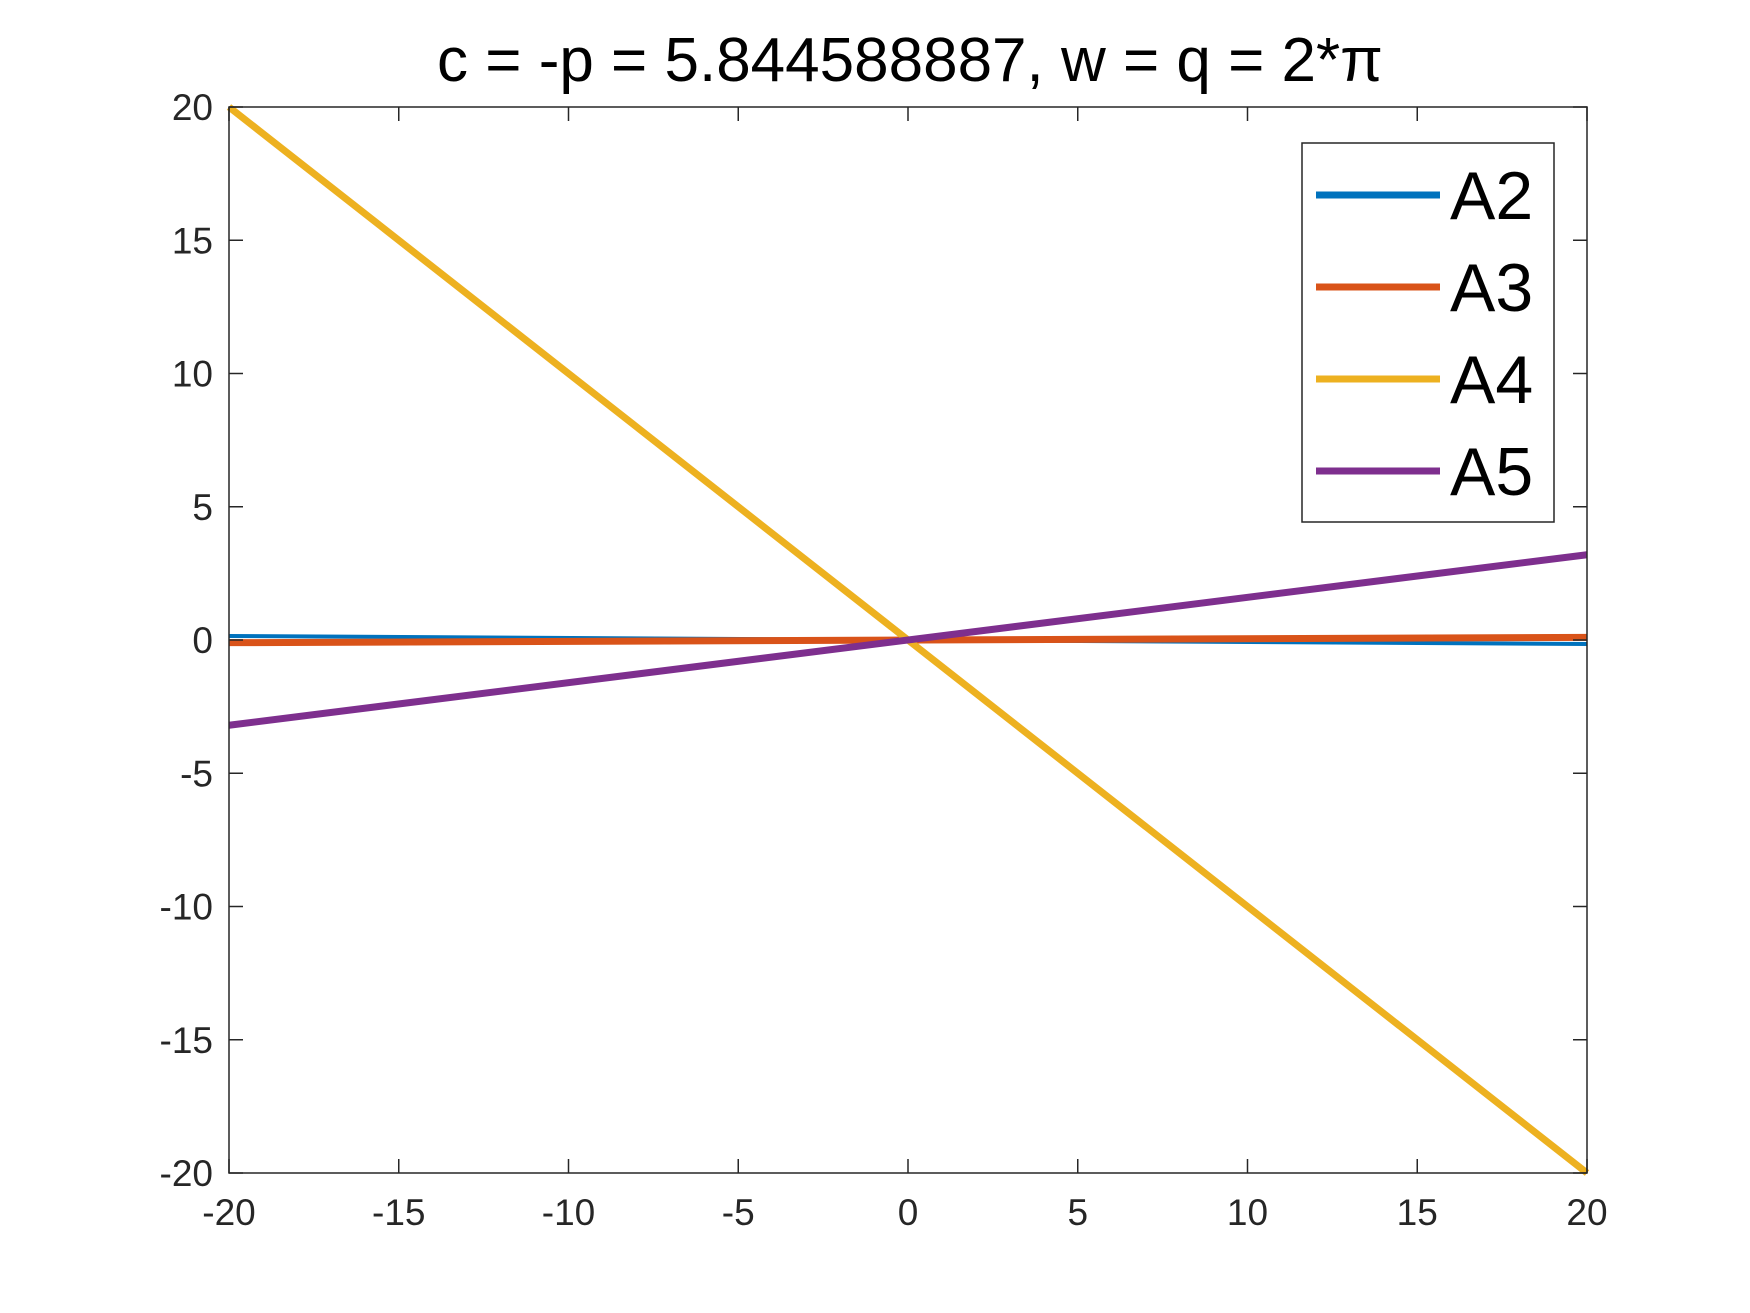  Describe the element at coordinates (228, 1212) in the screenshot. I see `x-tick-label: -20` at that location.